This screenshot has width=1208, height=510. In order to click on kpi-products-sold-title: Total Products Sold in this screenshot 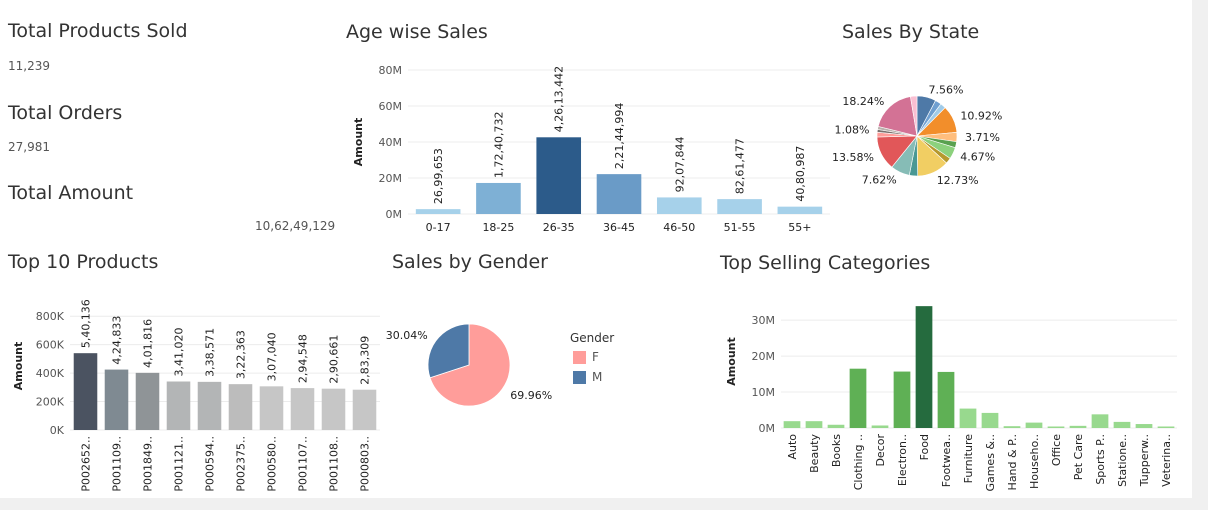, I will do `click(98, 31)`.